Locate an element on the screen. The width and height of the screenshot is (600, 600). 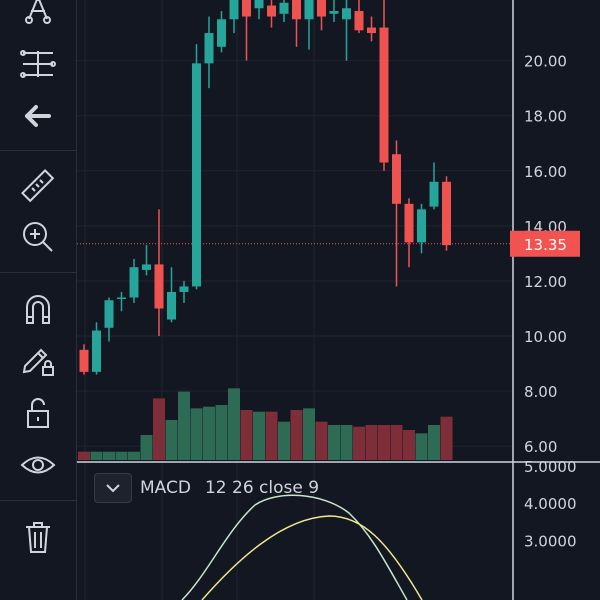
macd-indicator-params: 12 26 close 9 is located at coordinates (262, 488).